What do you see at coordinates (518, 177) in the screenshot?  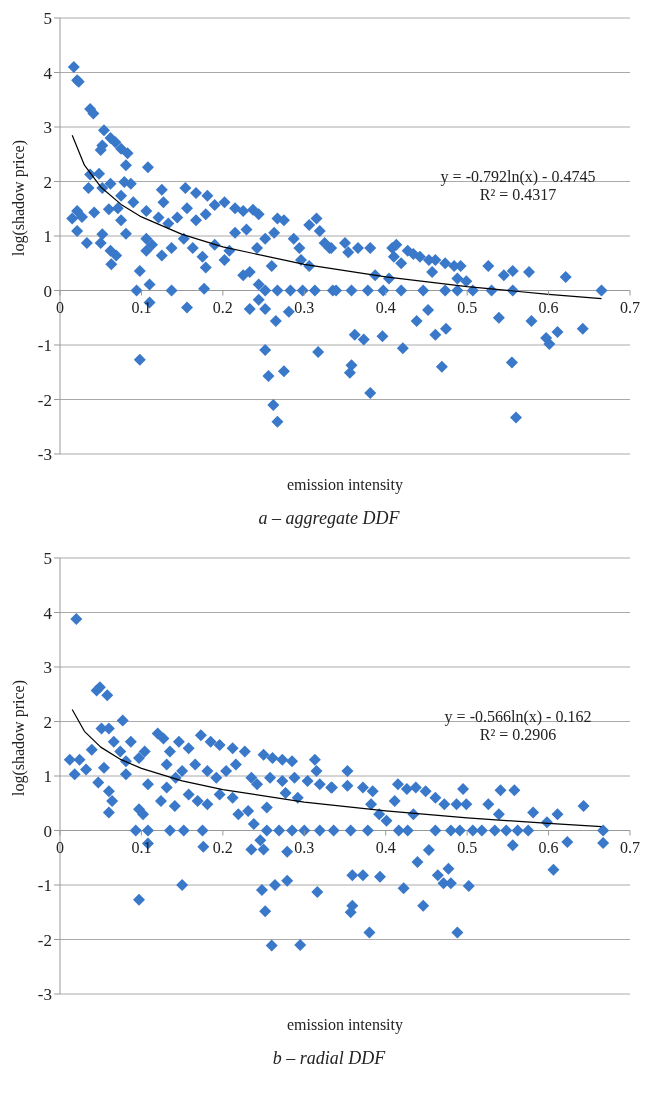 I see `annotation: y = -0.792ln(x) - 0.4745` at bounding box center [518, 177].